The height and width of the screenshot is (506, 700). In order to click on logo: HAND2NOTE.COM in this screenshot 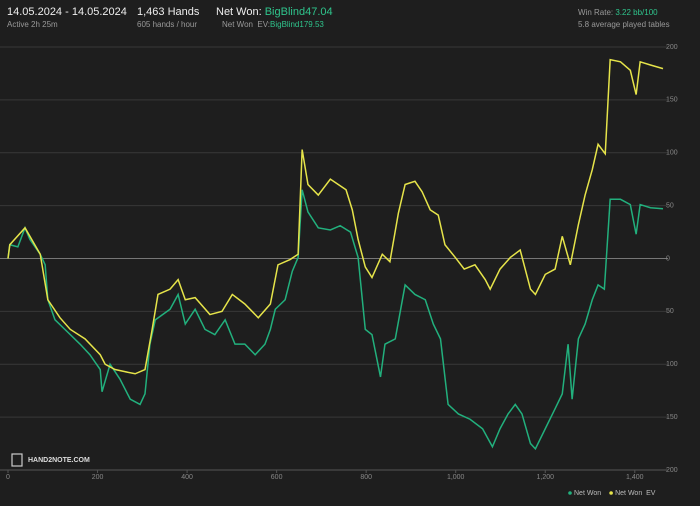, I will do `click(59, 460)`.